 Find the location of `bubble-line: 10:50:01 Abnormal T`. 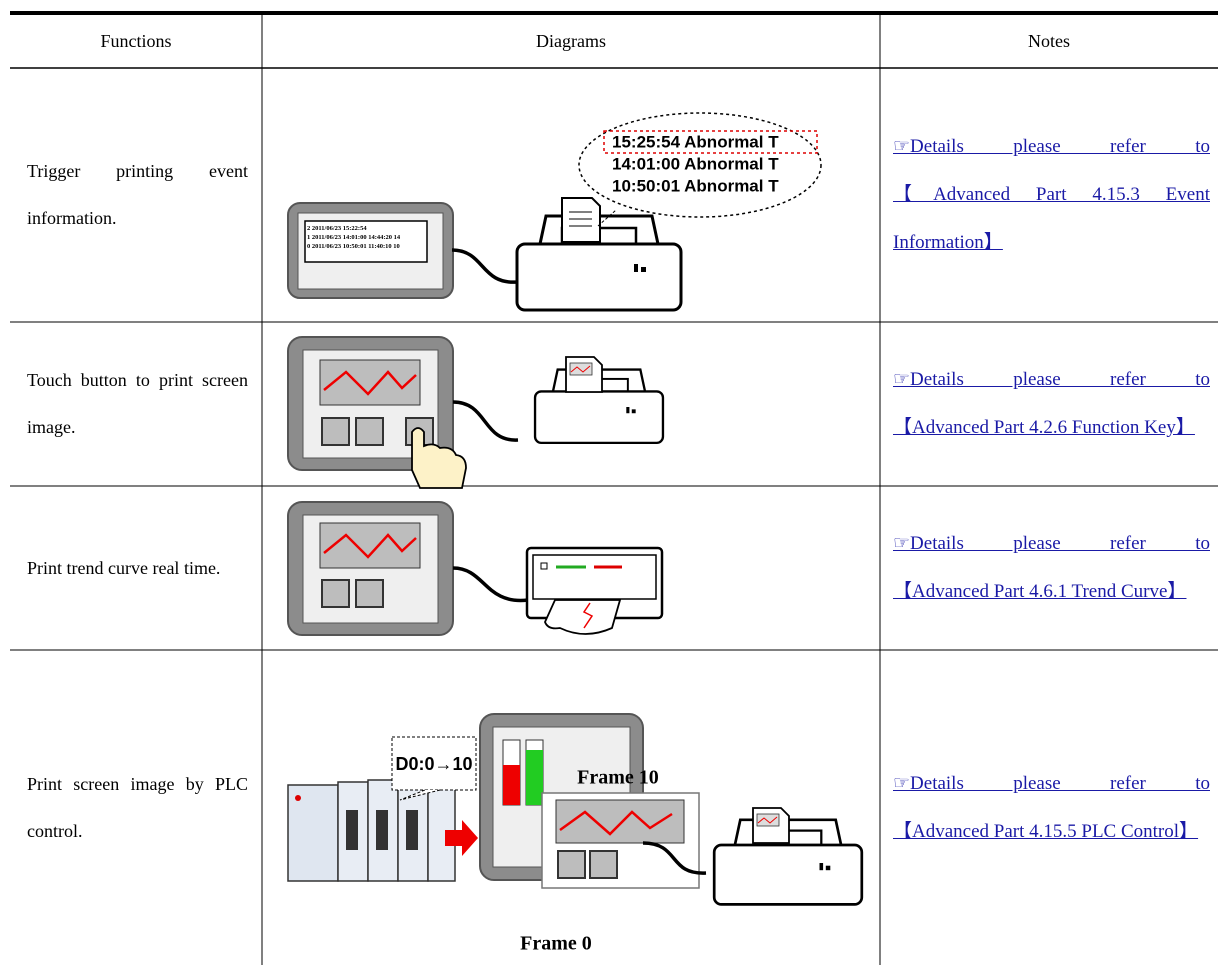

bubble-line: 10:50:01 Abnormal T is located at coordinates (695, 185).